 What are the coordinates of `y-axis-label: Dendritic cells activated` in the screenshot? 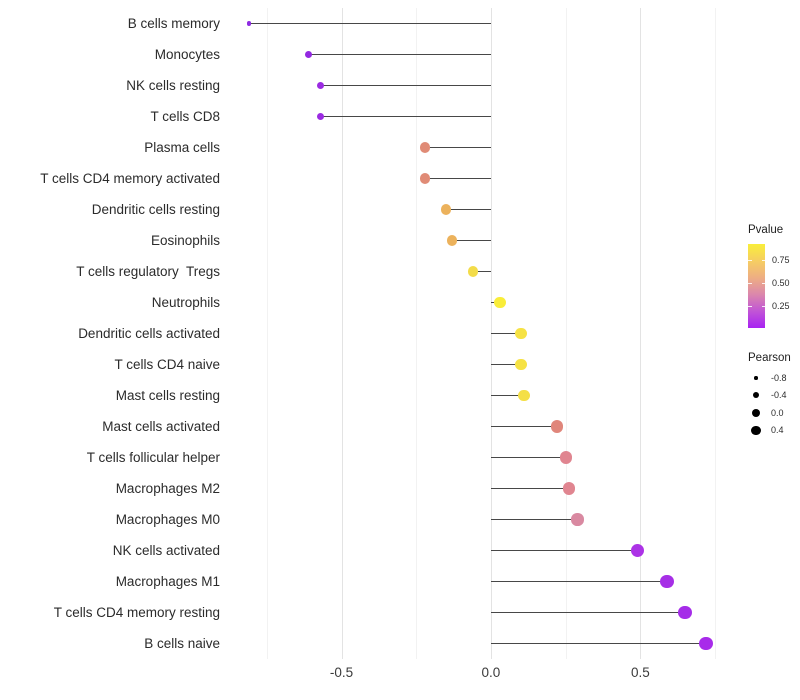 It's located at (149, 333).